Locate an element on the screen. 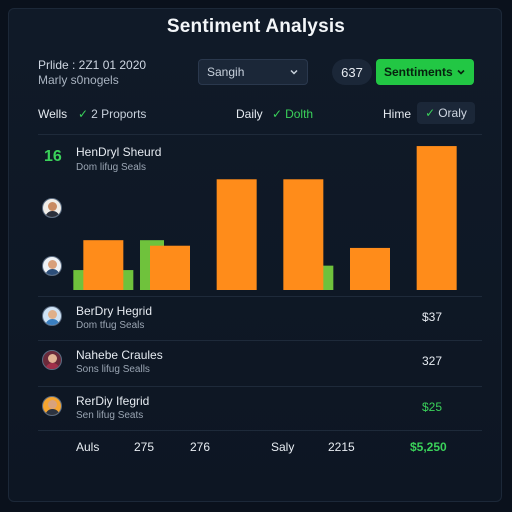 The height and width of the screenshot is (512, 512). bar-series2-cat4 is located at coordinates (303, 234).